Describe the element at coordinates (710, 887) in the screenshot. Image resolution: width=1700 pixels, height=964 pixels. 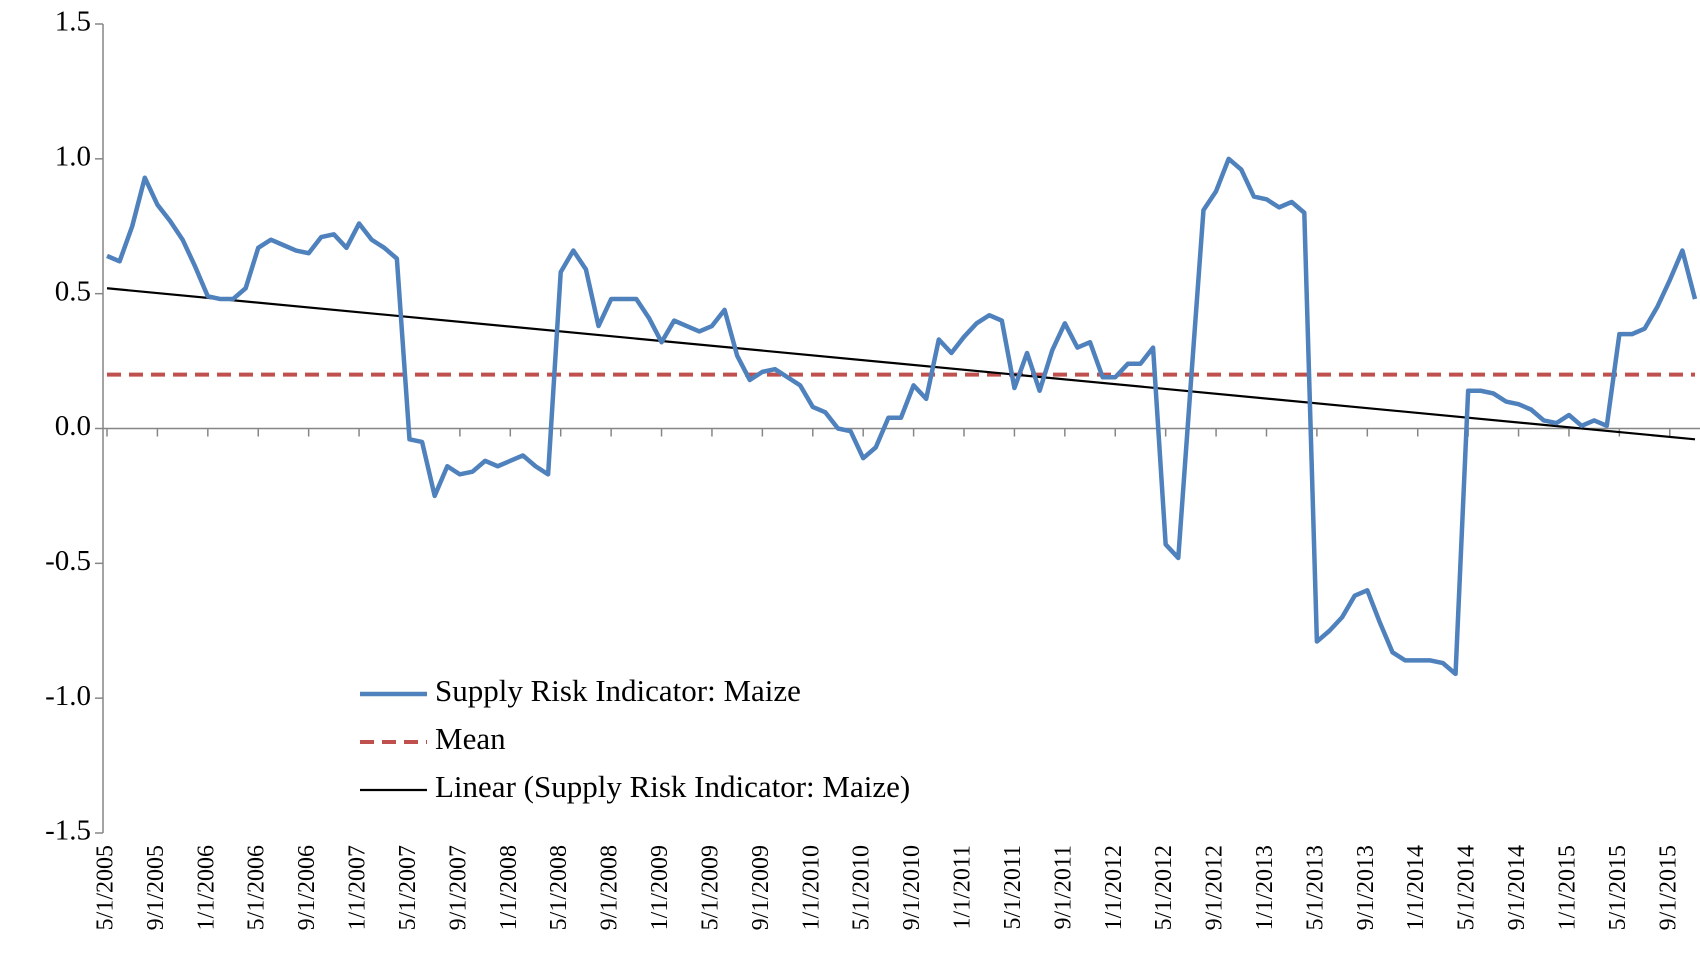
I see `x-tick-label: 5/1/2009` at that location.